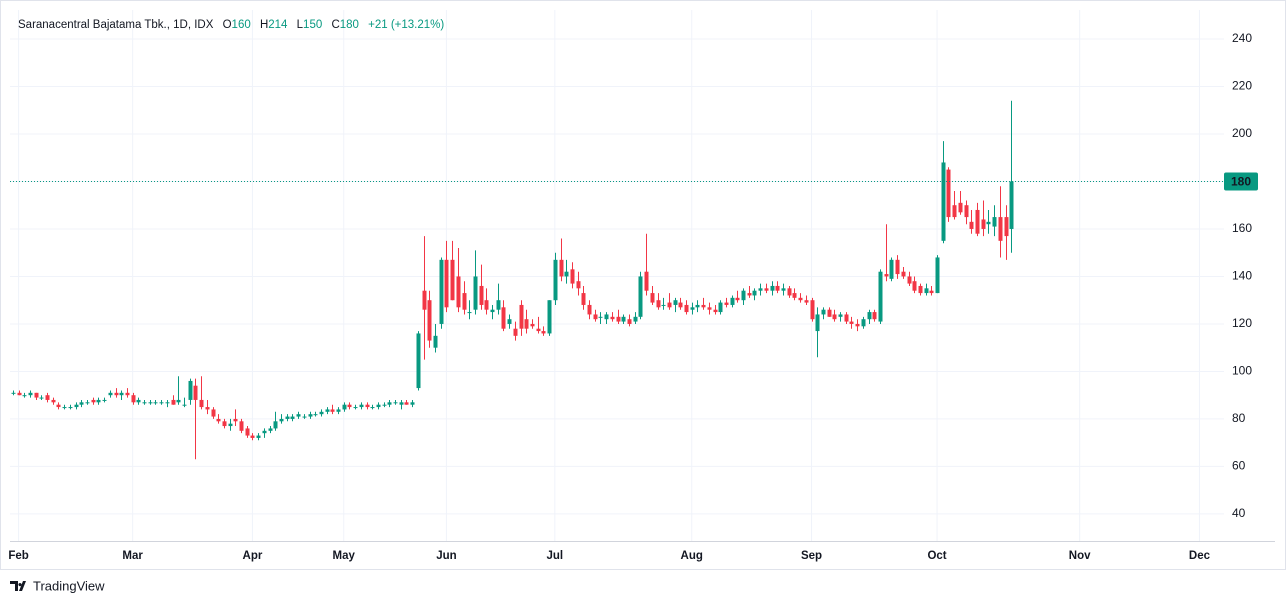 The image size is (1286, 605). What do you see at coordinates (1242, 38) in the screenshot?
I see `y-tick-label: 240` at bounding box center [1242, 38].